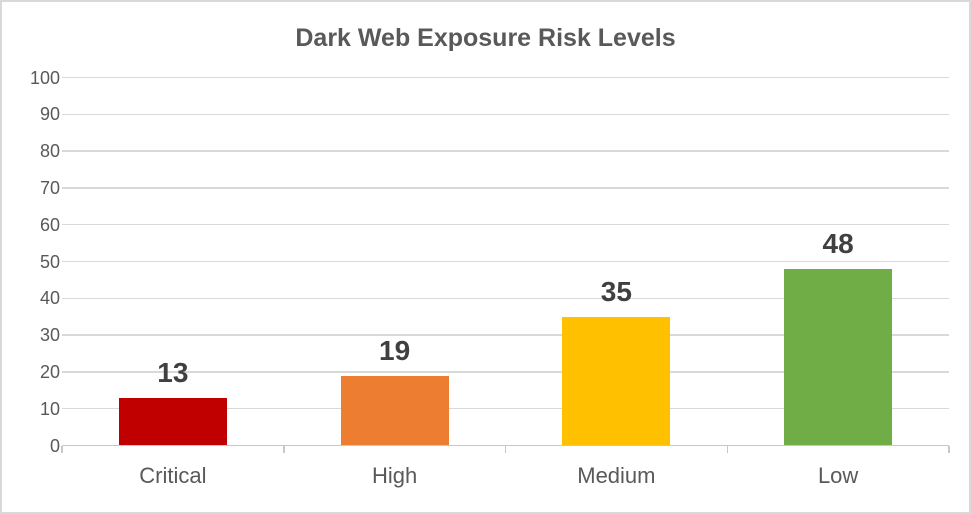  I want to click on x-category-label: Medium, so click(616, 475).